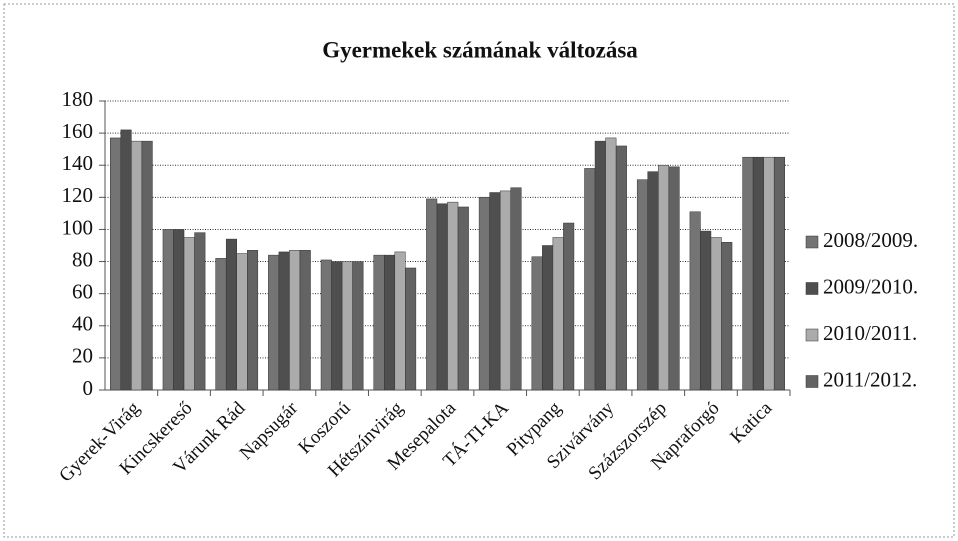 The width and height of the screenshot is (958, 541). Describe the element at coordinates (480, 49) in the screenshot. I see `chart-title: Gyermekek számának változása` at that location.